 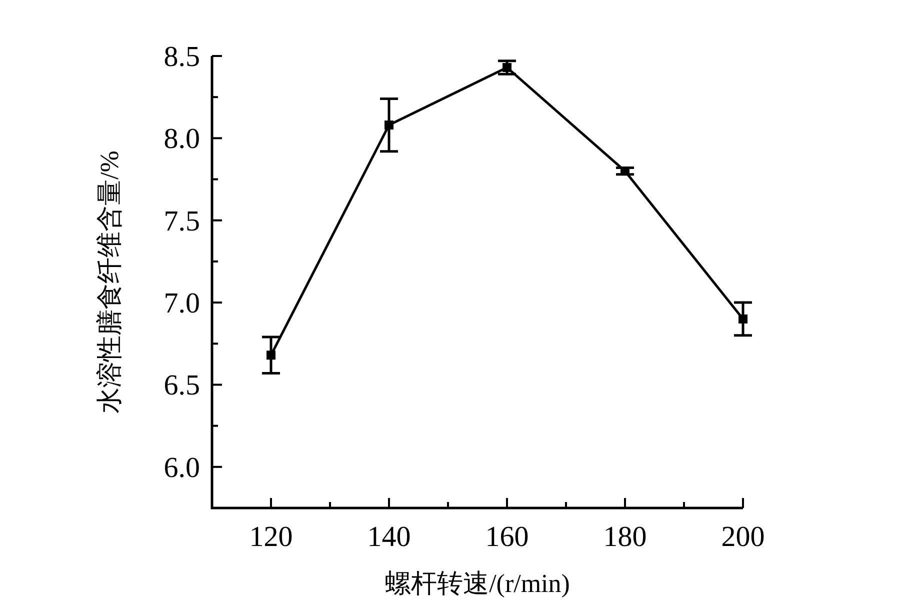 I want to click on y-tick-label: 8.0, so click(x=182, y=139).